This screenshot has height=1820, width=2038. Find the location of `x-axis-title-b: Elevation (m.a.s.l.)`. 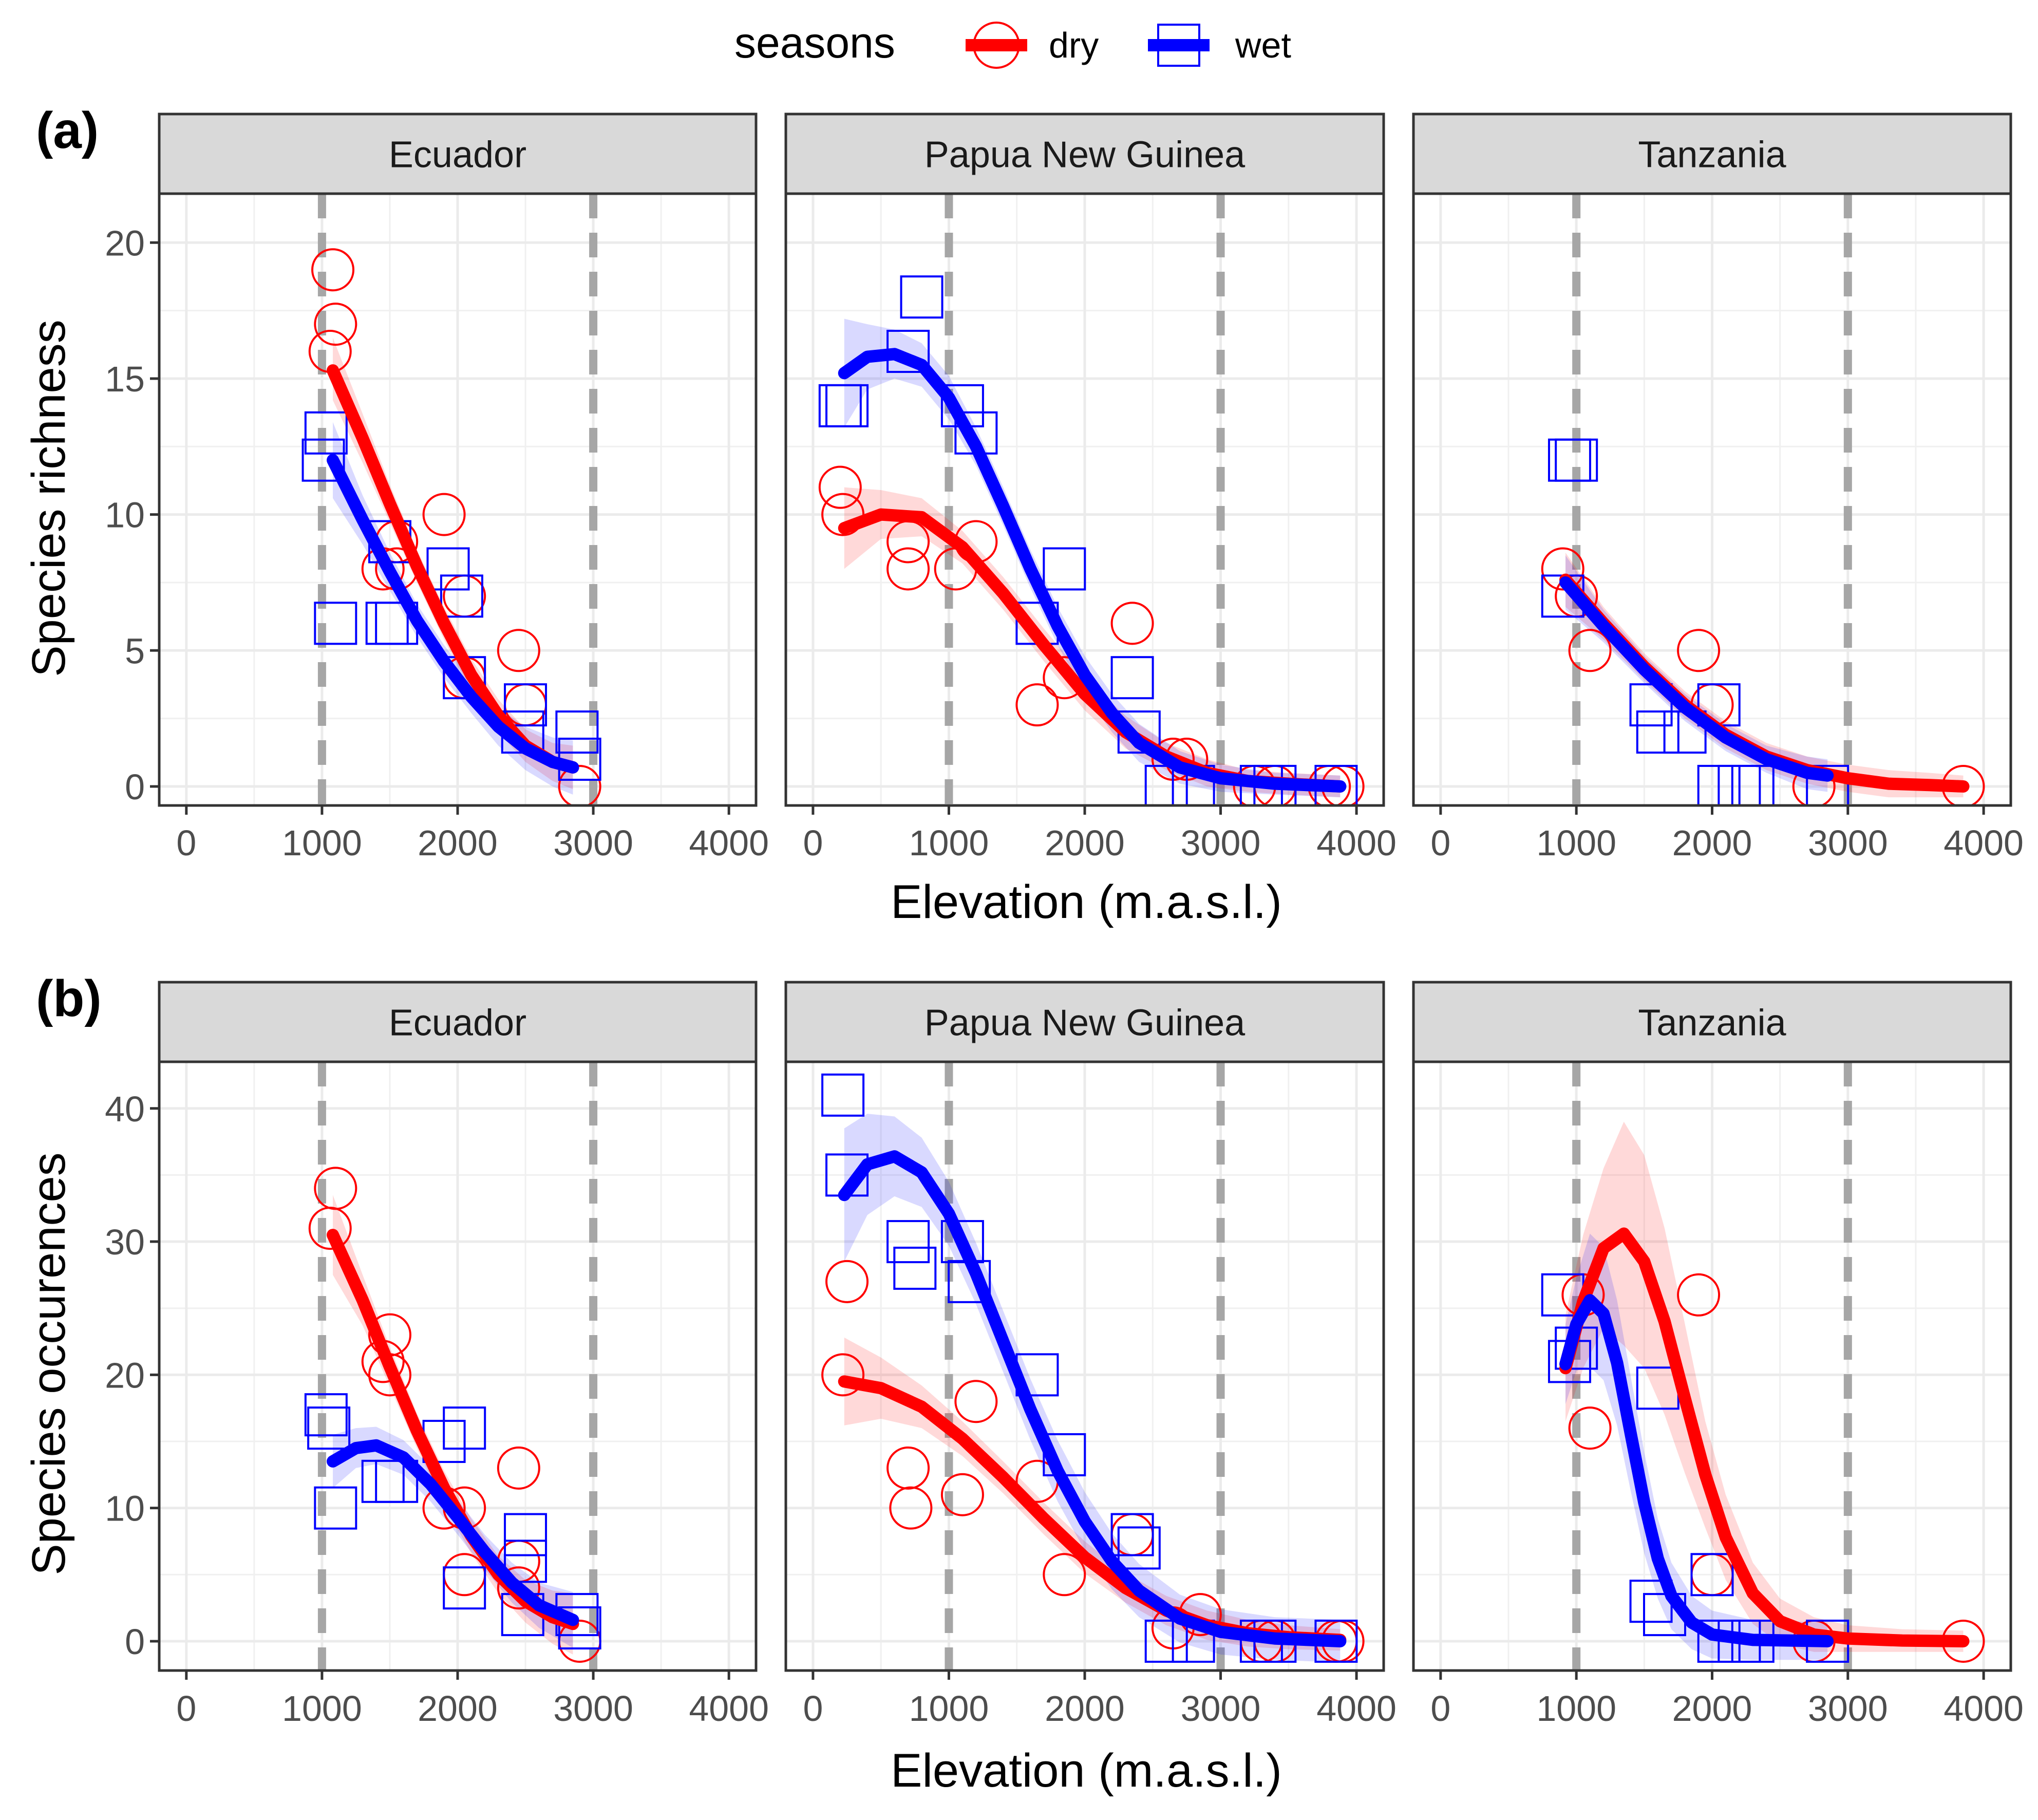

x-axis-title-b: Elevation (m.a.s.l.) is located at coordinates (1086, 1770).